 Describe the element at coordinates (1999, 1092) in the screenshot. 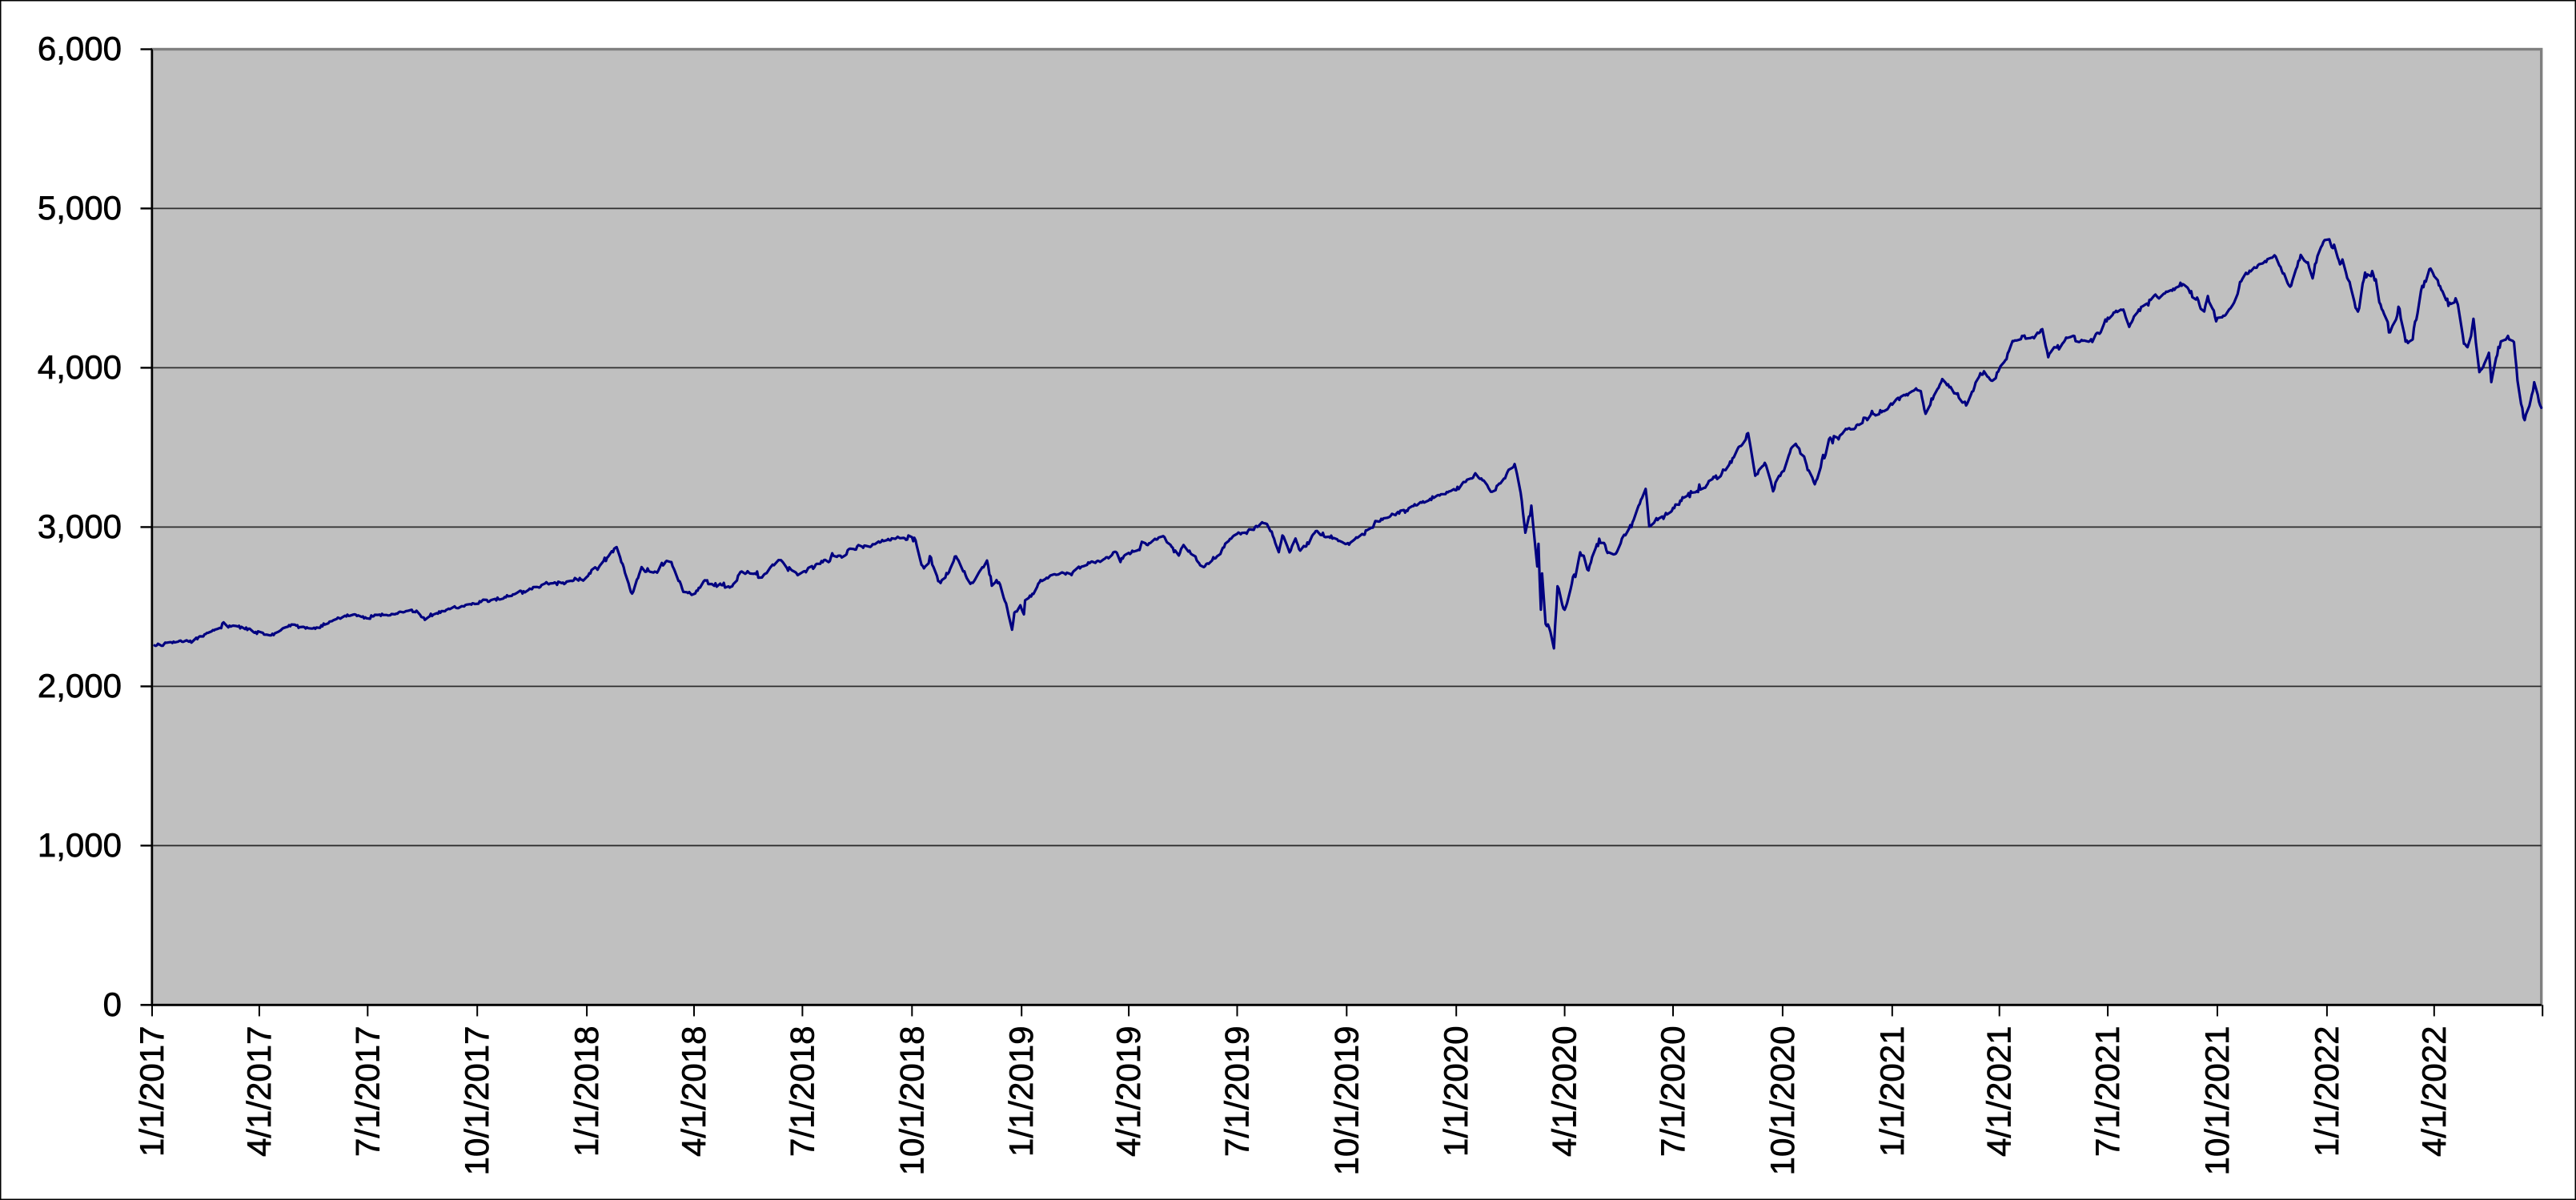

I see `svg-text: 4/1/2021` at that location.